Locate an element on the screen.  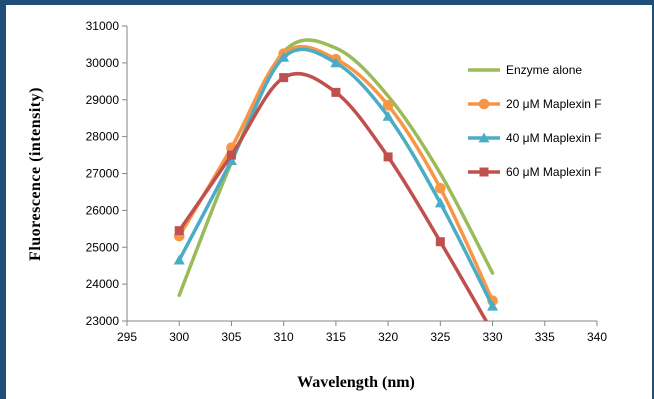
x-tick-label: 330 is located at coordinates (493, 337).